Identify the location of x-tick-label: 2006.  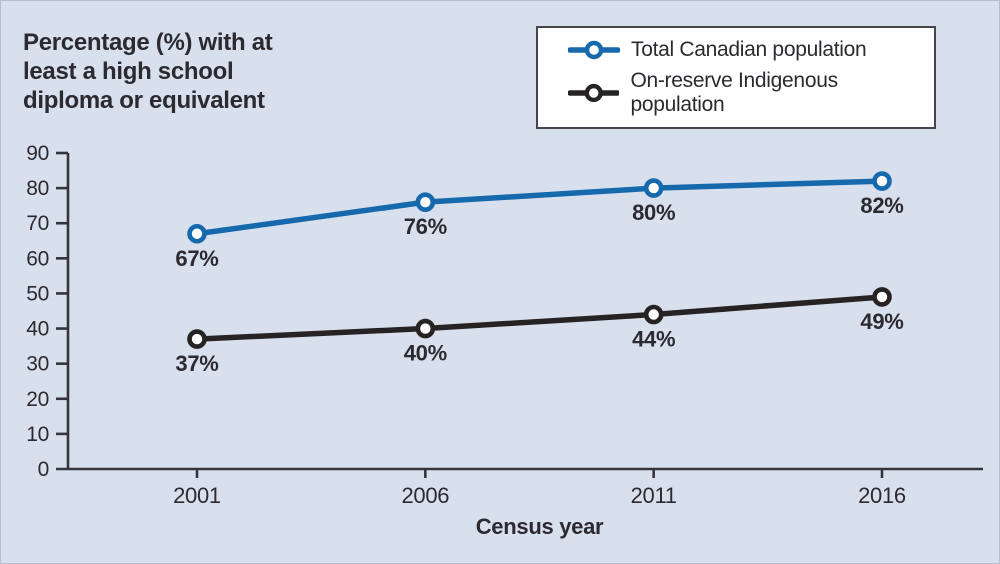
(425, 495).